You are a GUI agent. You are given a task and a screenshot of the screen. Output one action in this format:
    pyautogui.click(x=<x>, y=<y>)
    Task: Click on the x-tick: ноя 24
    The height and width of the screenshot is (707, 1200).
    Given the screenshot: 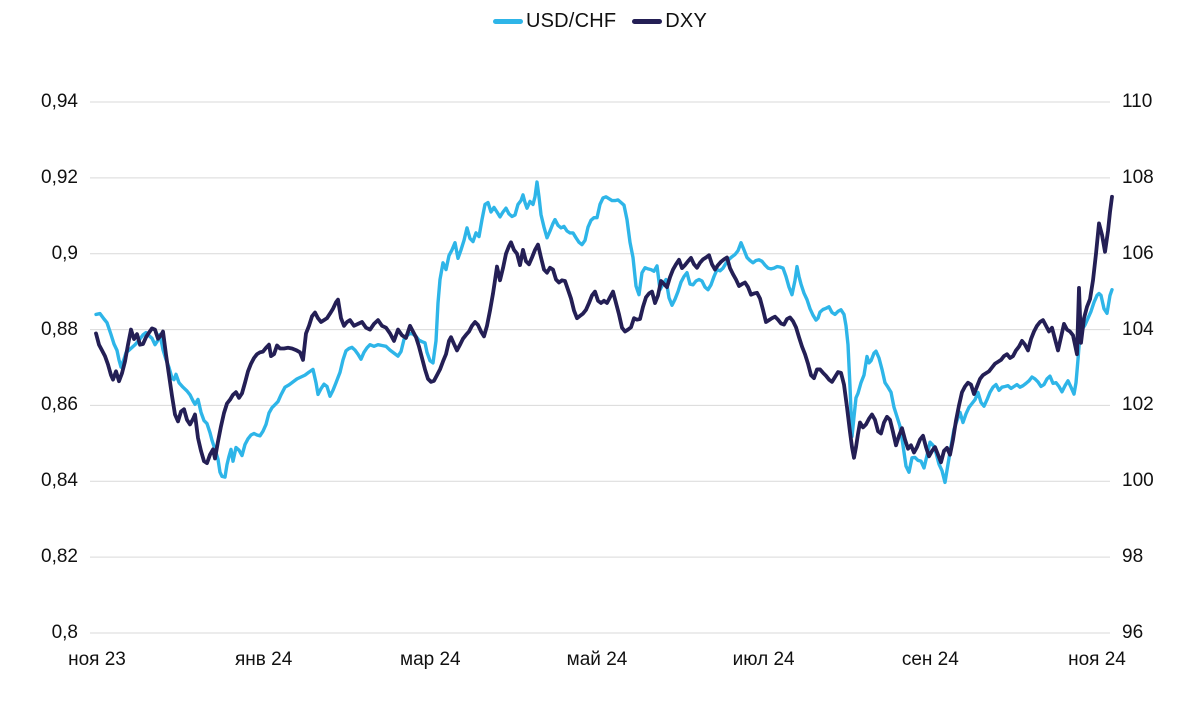 What is the action you would take?
    pyautogui.click(x=1097, y=659)
    